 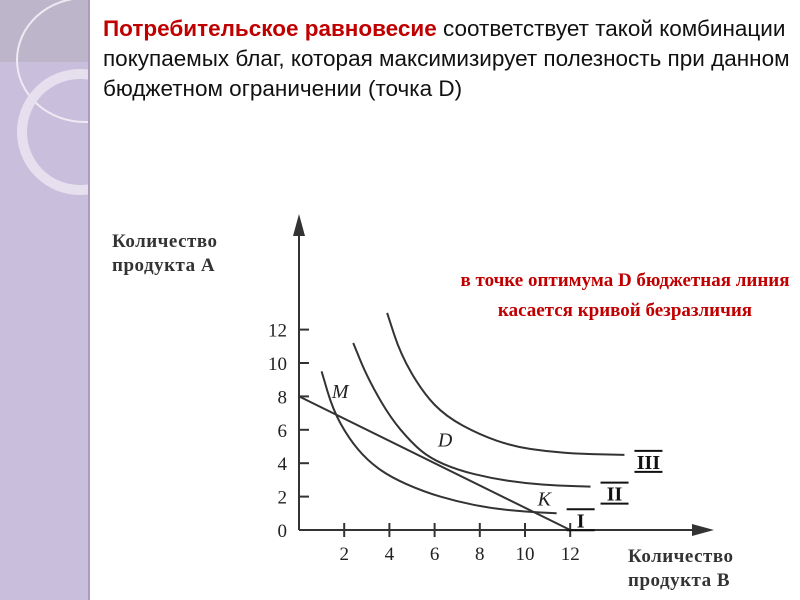 I want to click on x-axis-label: Количество продукта В, so click(x=681, y=568).